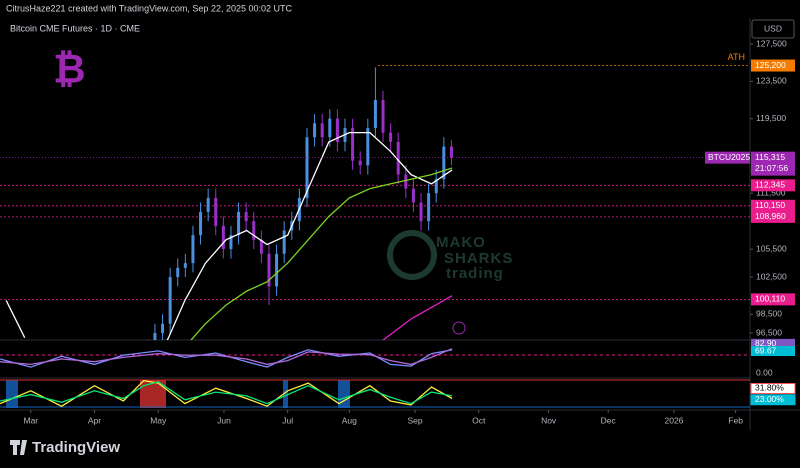 The height and width of the screenshot is (468, 800). Describe the element at coordinates (766, 350) in the screenshot. I see `rsi-label: 69.67` at that location.